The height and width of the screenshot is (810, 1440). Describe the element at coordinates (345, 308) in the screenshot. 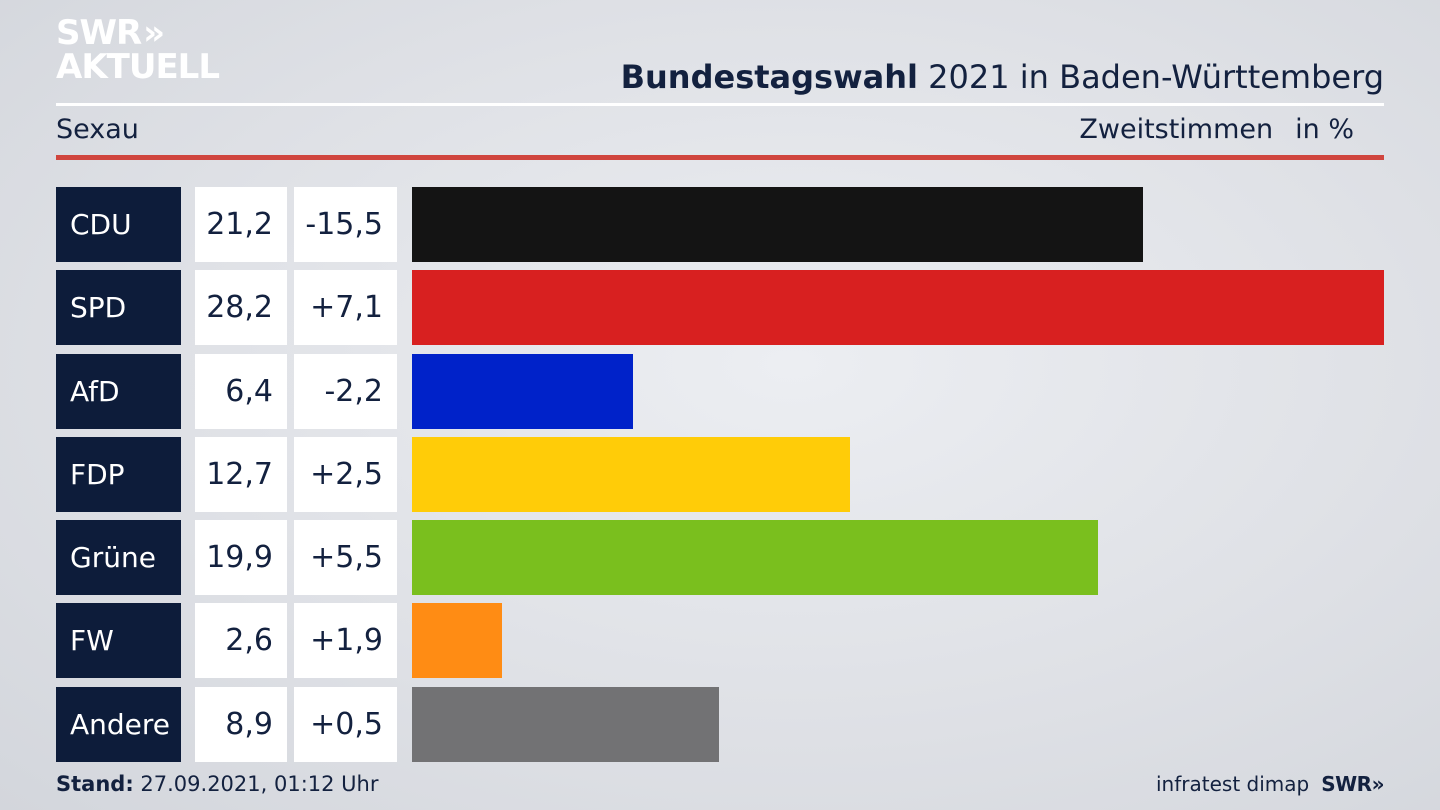

I see `party-change: +7,1` at that location.